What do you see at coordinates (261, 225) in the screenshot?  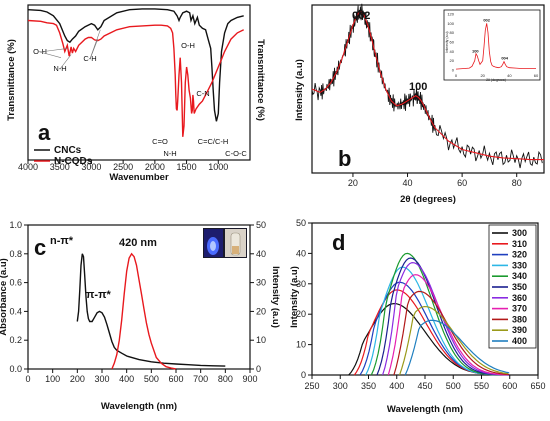 I see `y-tick-label-right: 50` at bounding box center [261, 225].